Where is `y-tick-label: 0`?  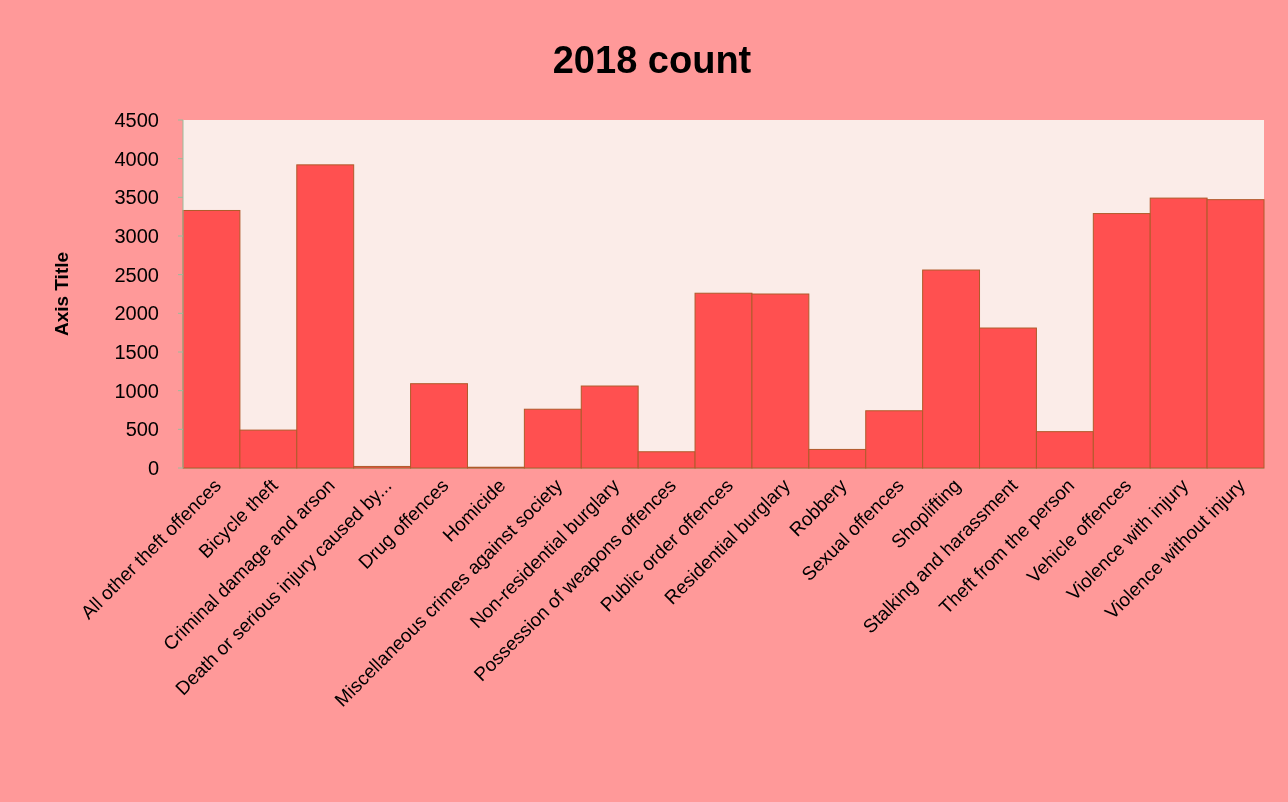
y-tick-label: 0 is located at coordinates (153, 468).